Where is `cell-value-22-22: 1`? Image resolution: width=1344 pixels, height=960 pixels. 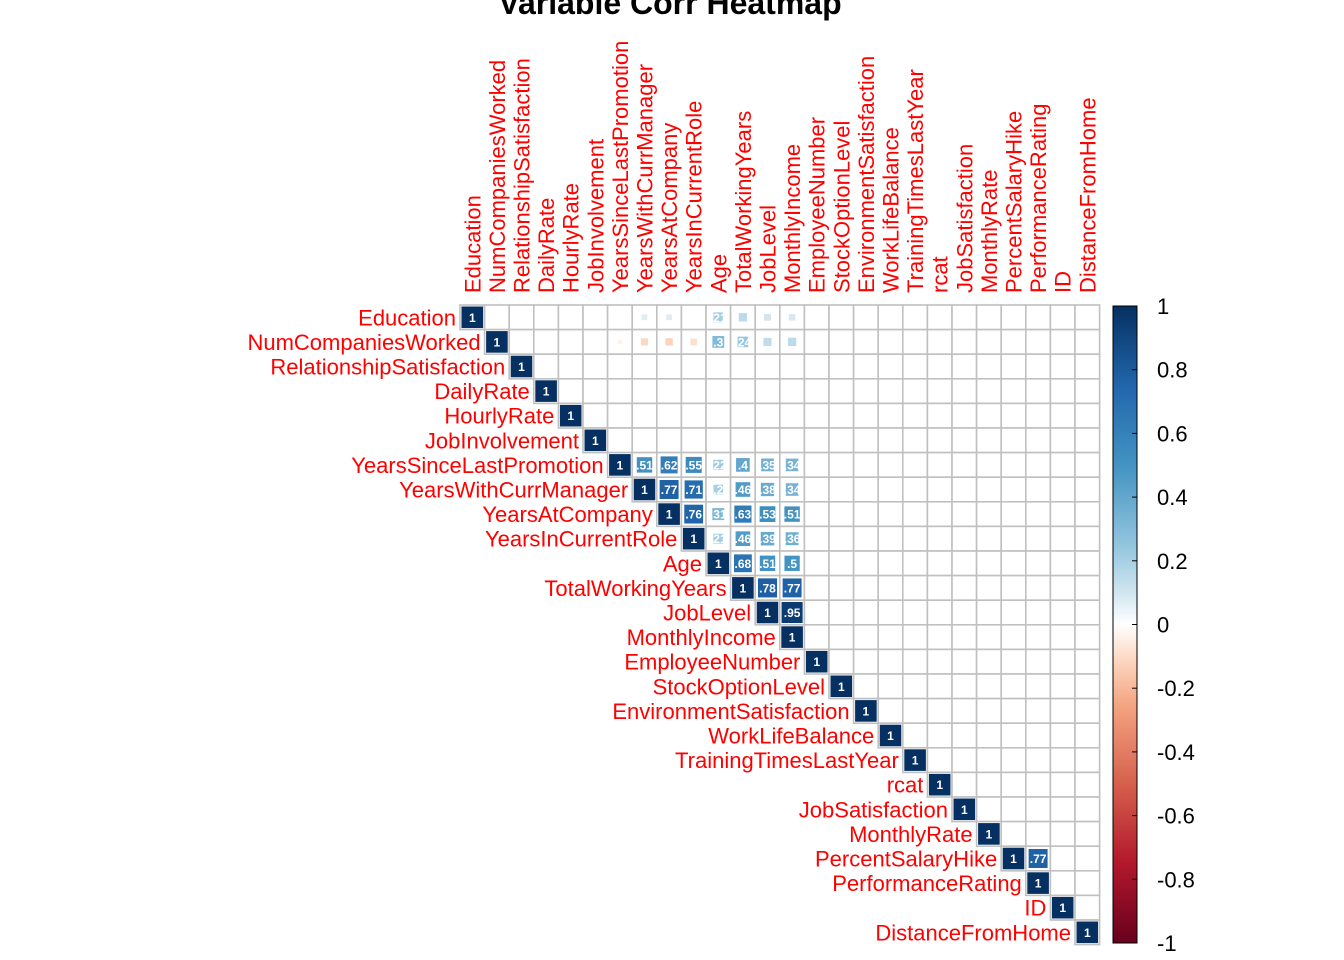 cell-value-22-22: 1 is located at coordinates (1013, 859).